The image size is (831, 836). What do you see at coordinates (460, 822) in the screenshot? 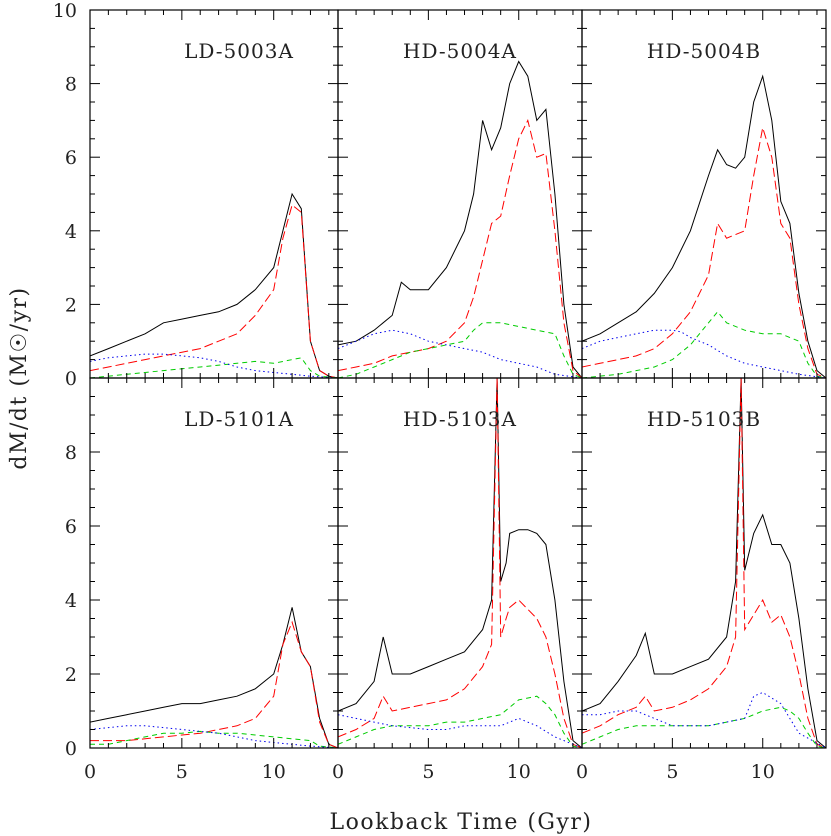
I see `x-axis-title: Lookback Time (Gyr)` at bounding box center [460, 822].